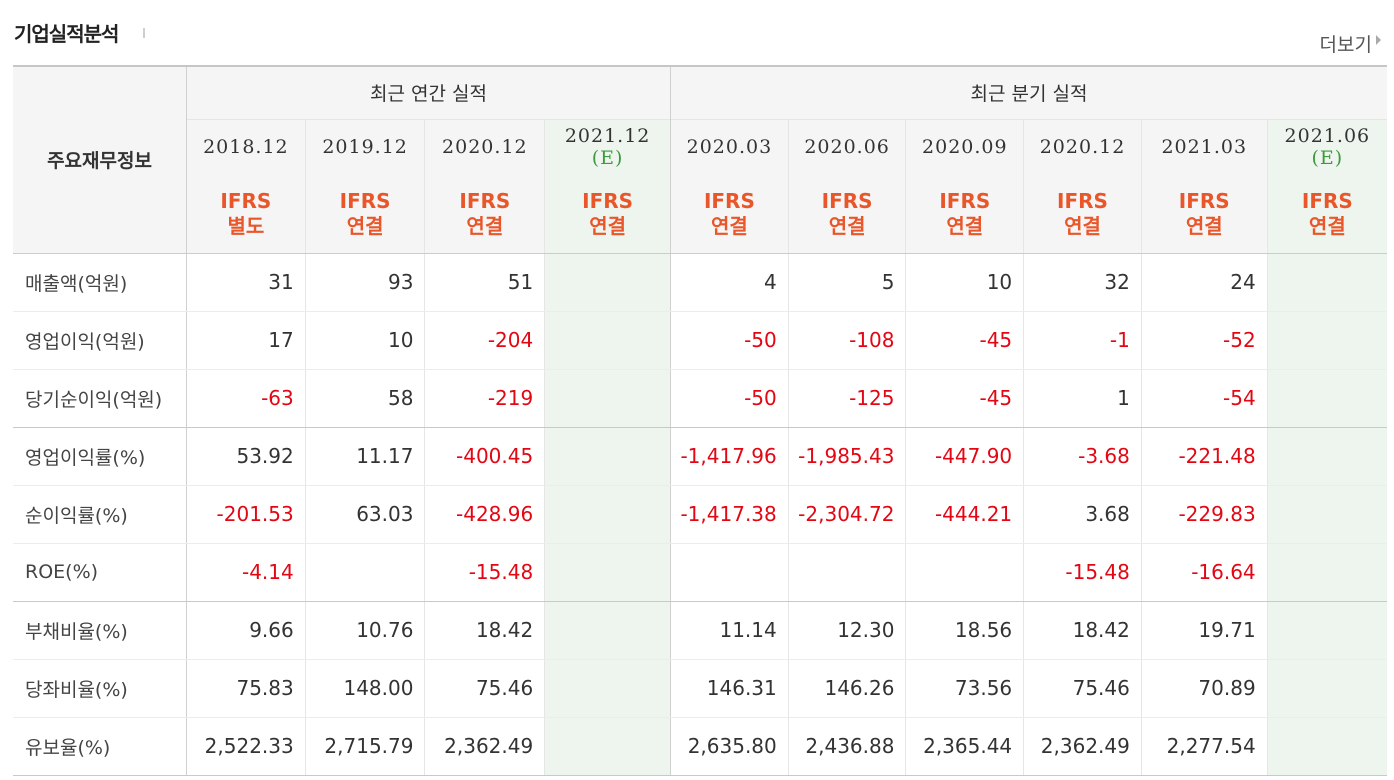 The width and height of the screenshot is (1394, 780). Describe the element at coordinates (364, 456) in the screenshot. I see `value-cell: 11.17` at that location.